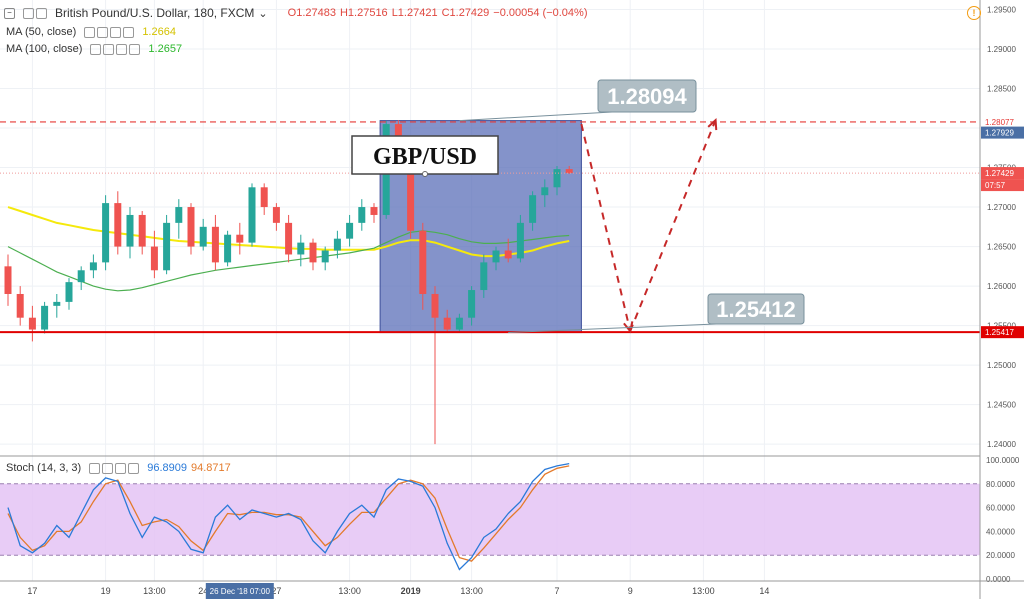  I want to click on time-tick-label: 13:00, so click(154, 591).